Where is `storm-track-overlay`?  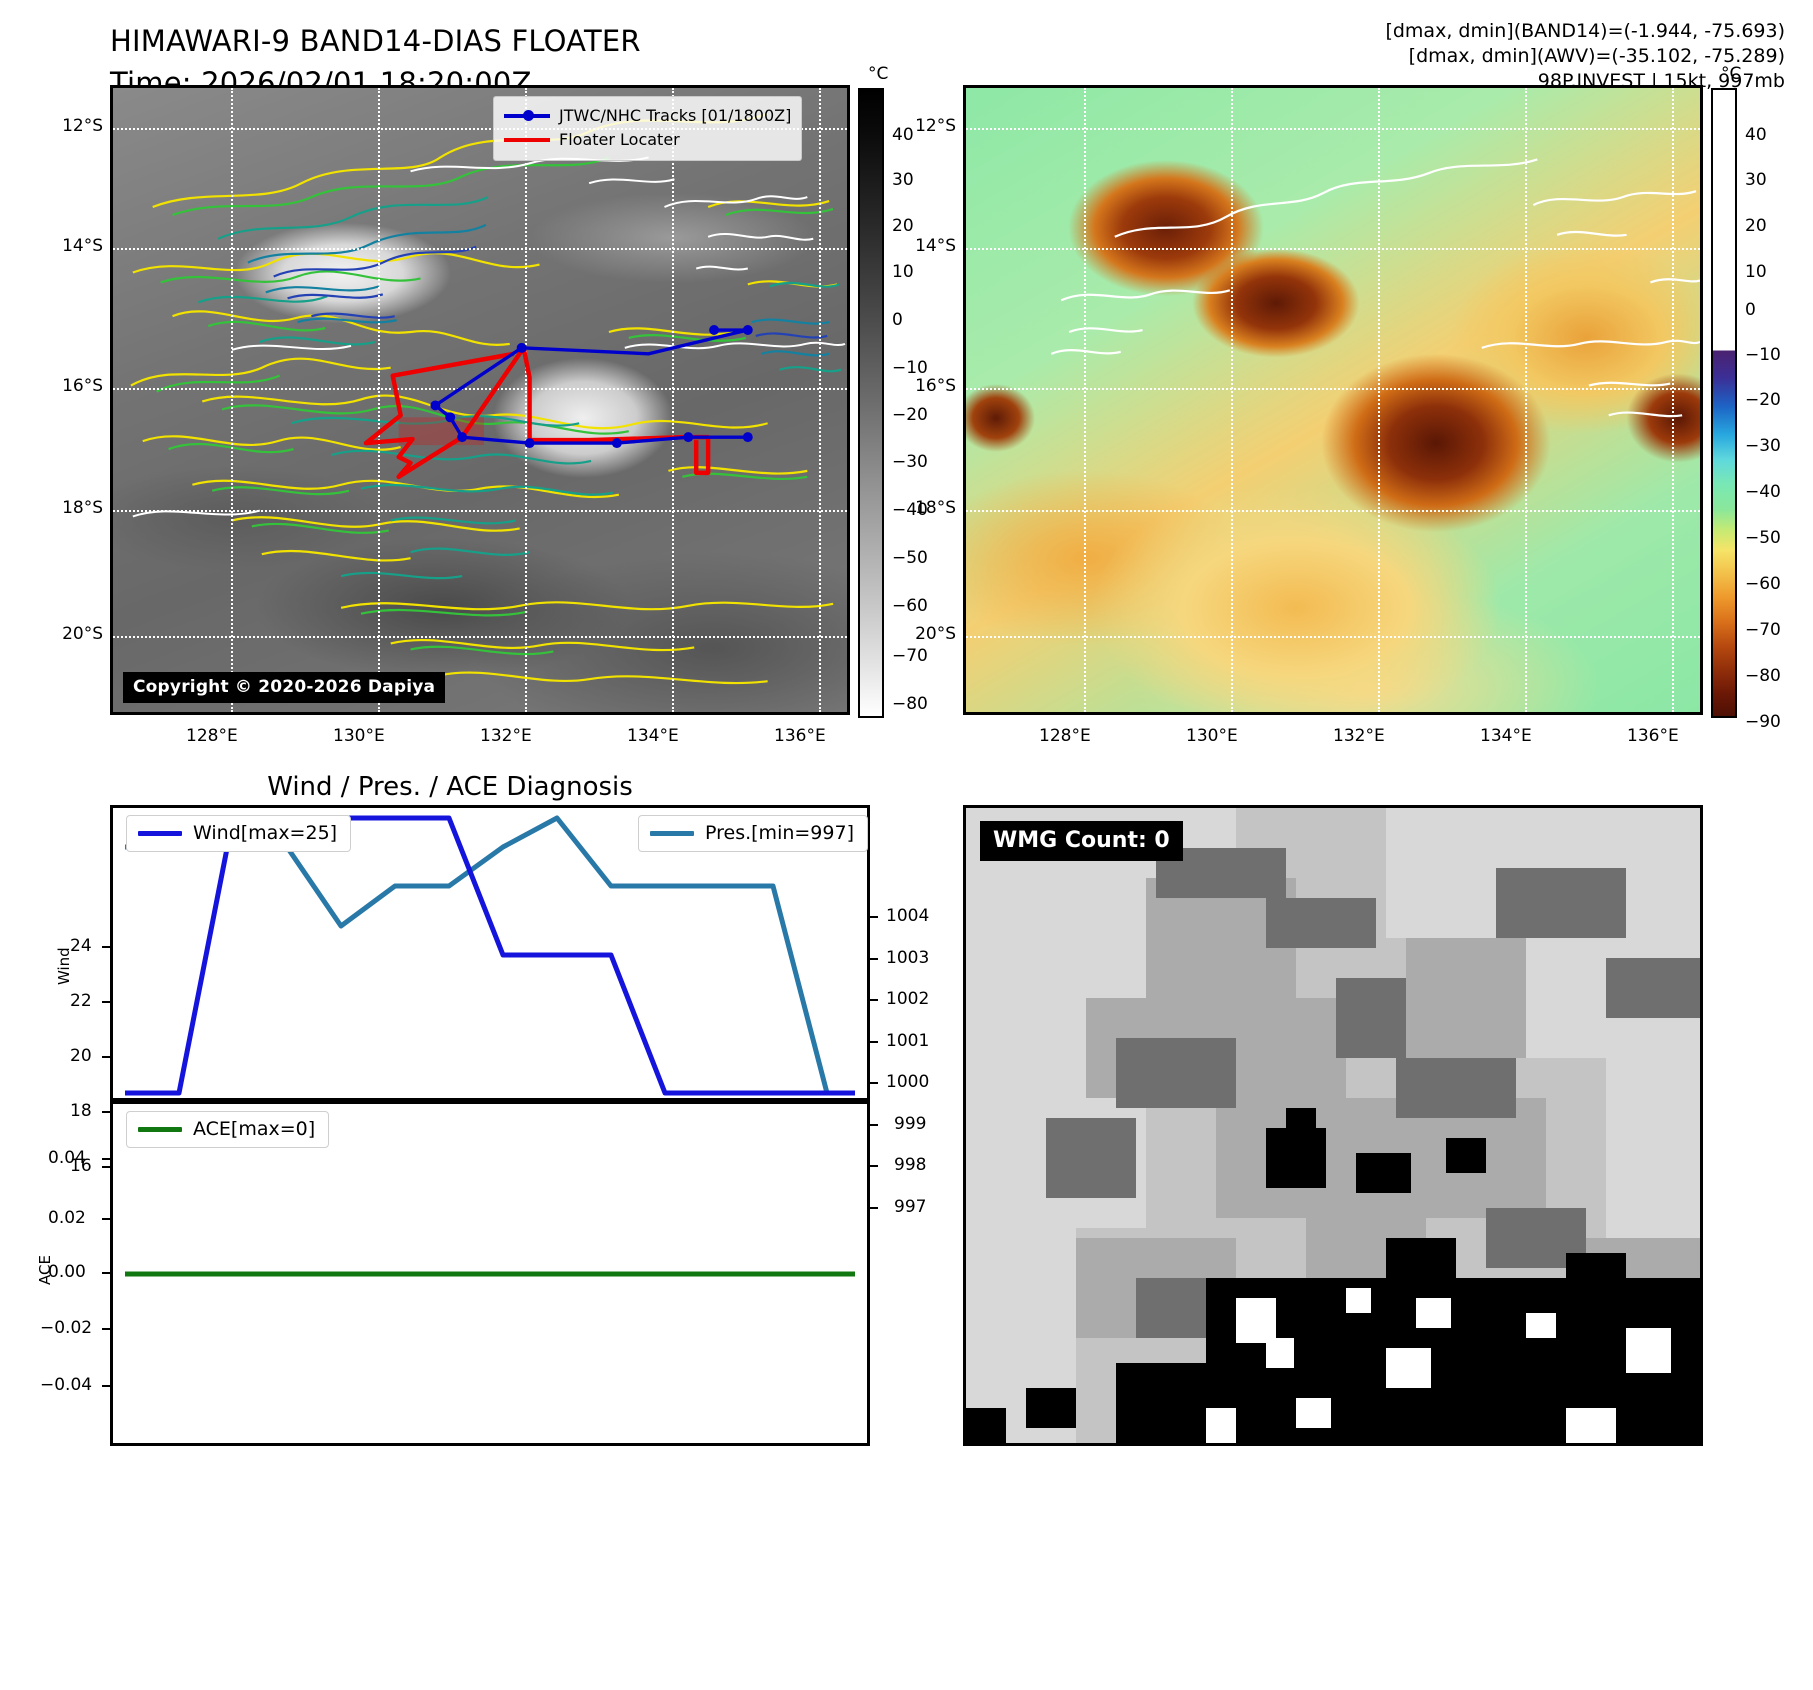 storm-track-overlay is located at coordinates (480, 400).